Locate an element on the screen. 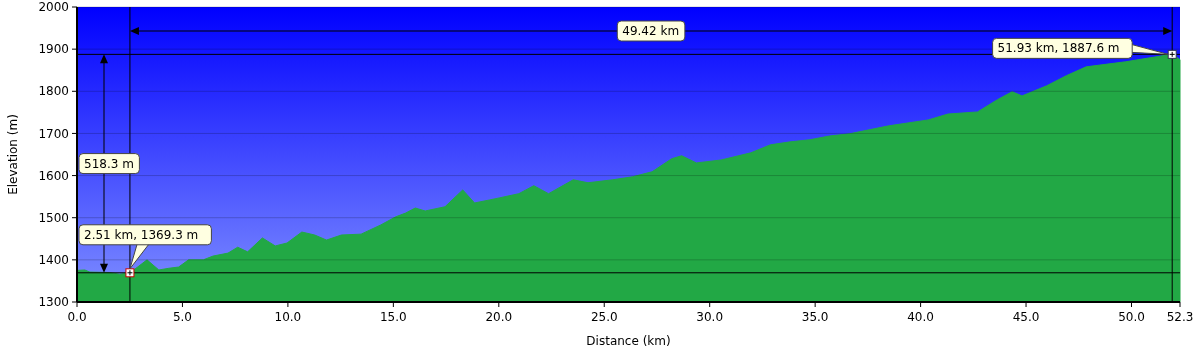 This screenshot has width=1197, height=354. y-tick-label: 1300 is located at coordinates (53, 302).